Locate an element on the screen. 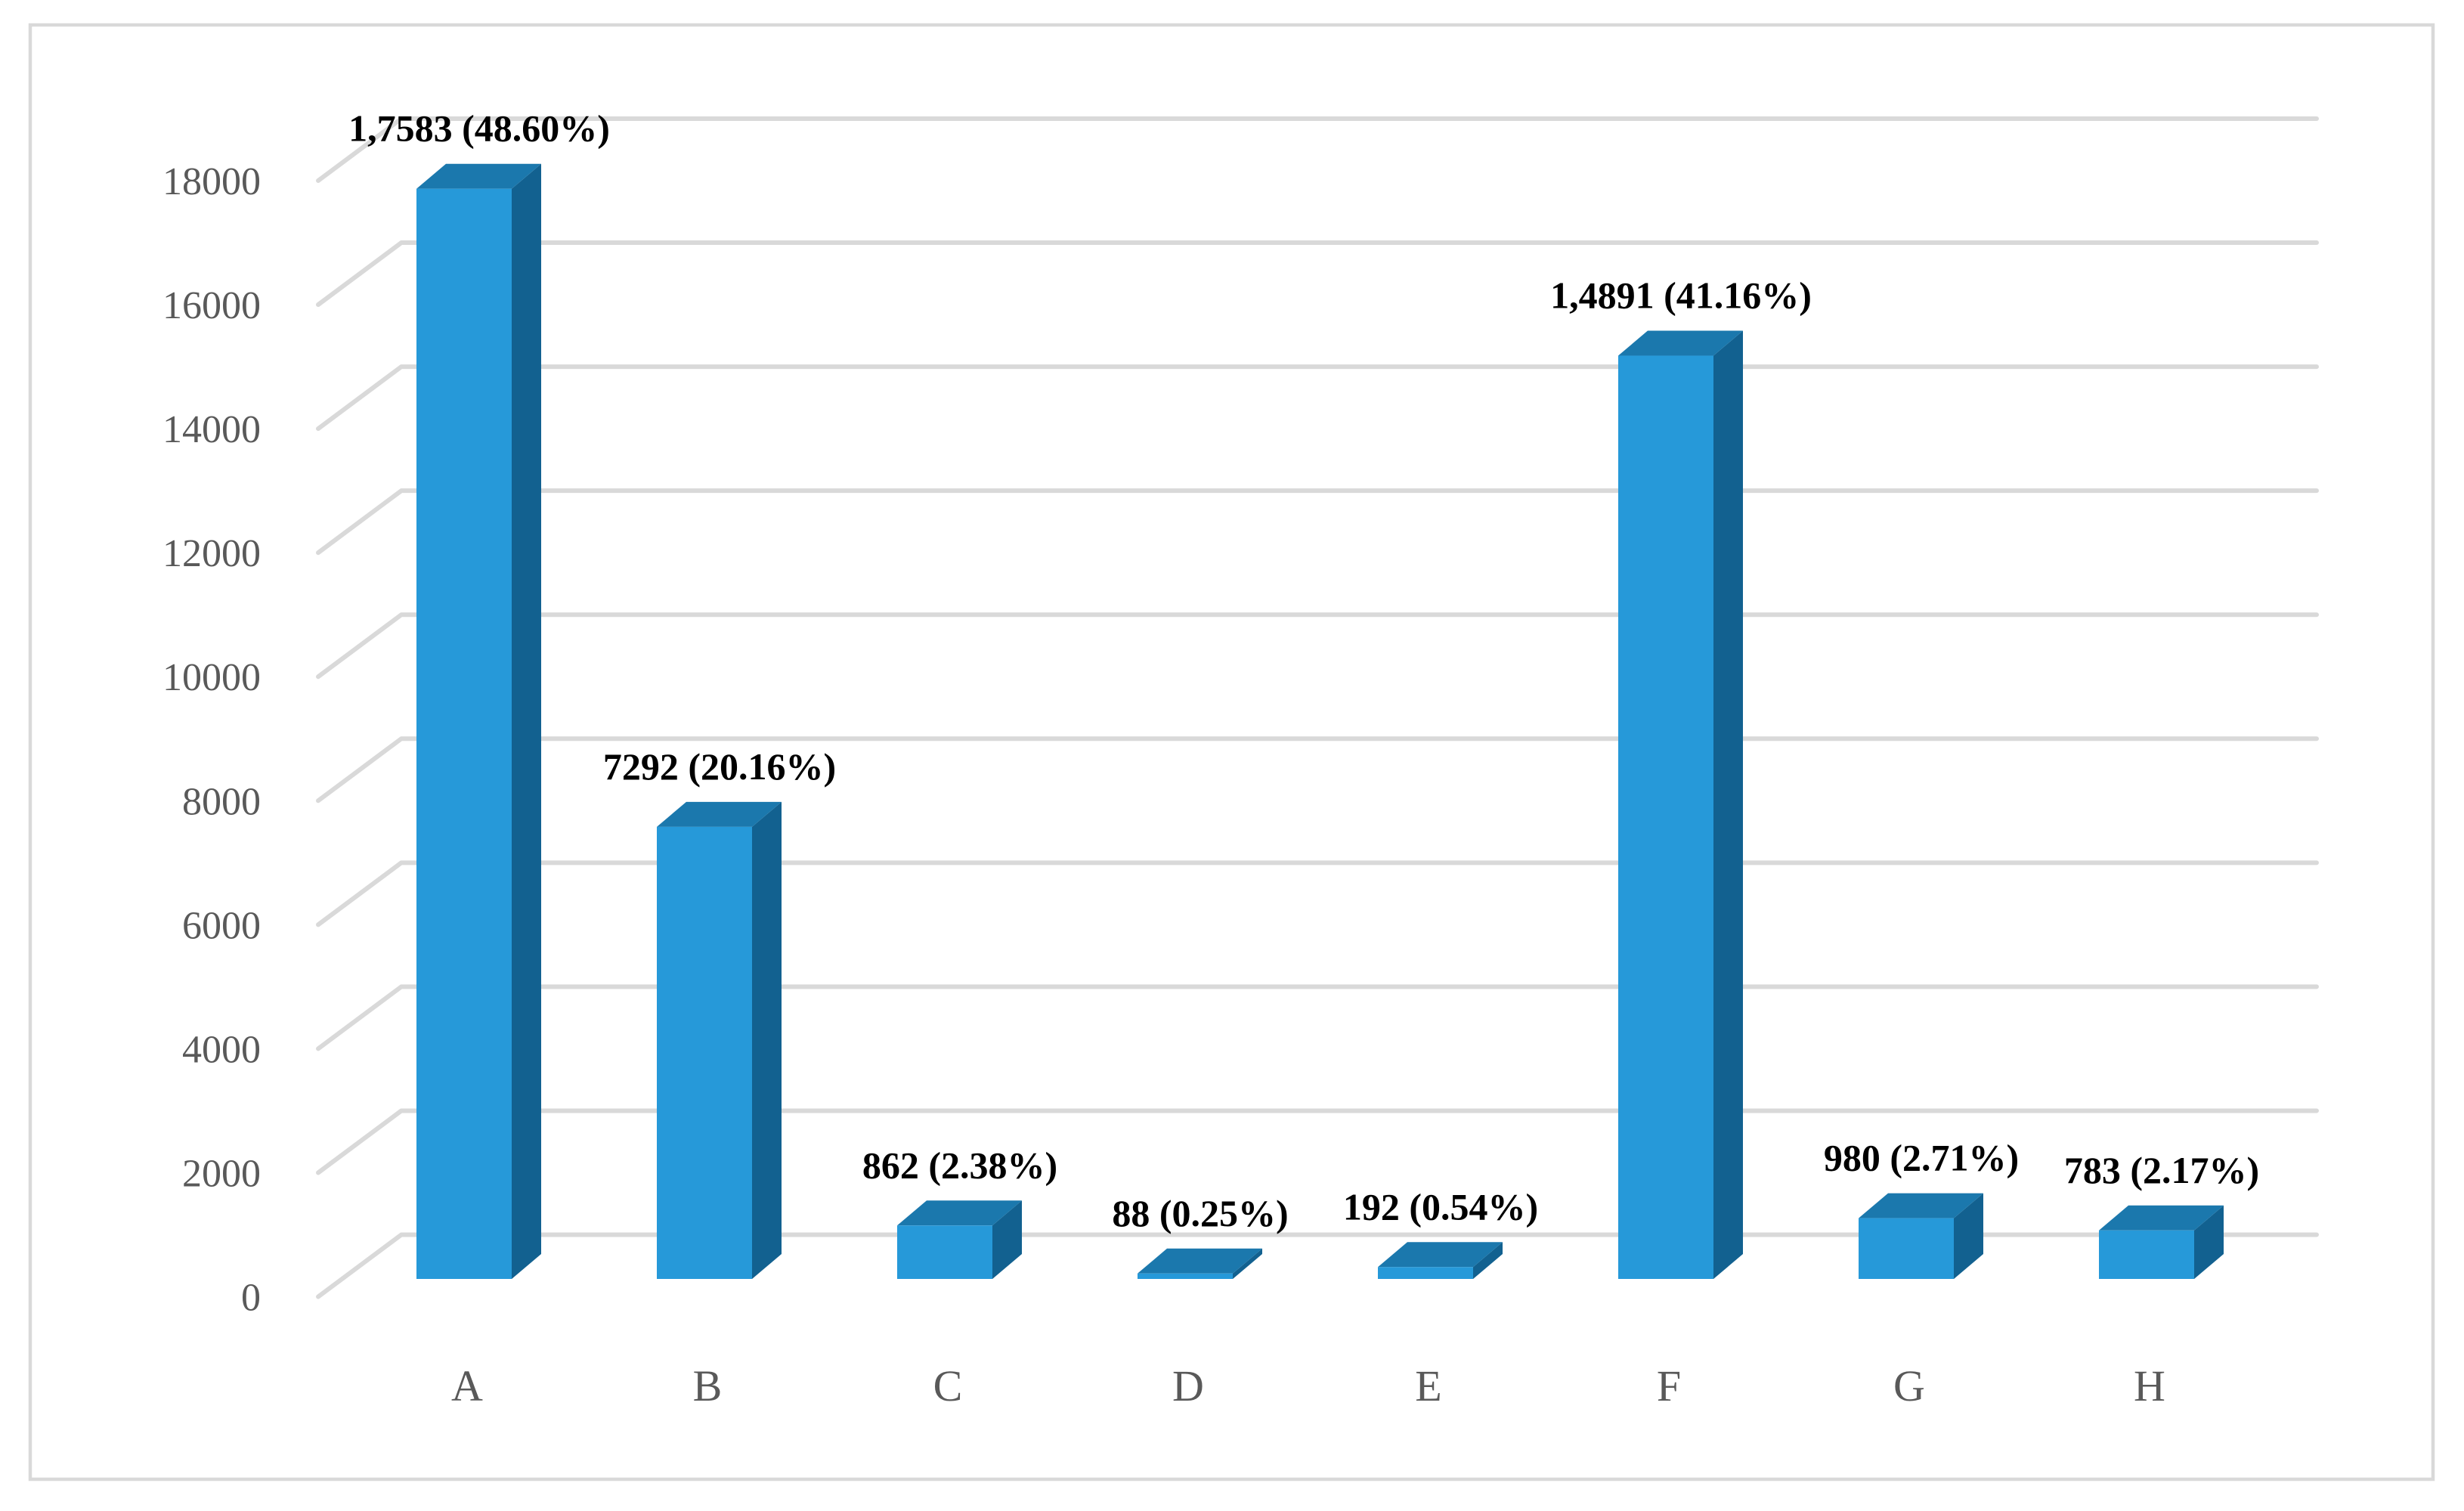 This screenshot has height=1511, width=2464. y-tick-label: 18000 is located at coordinates (212, 181).